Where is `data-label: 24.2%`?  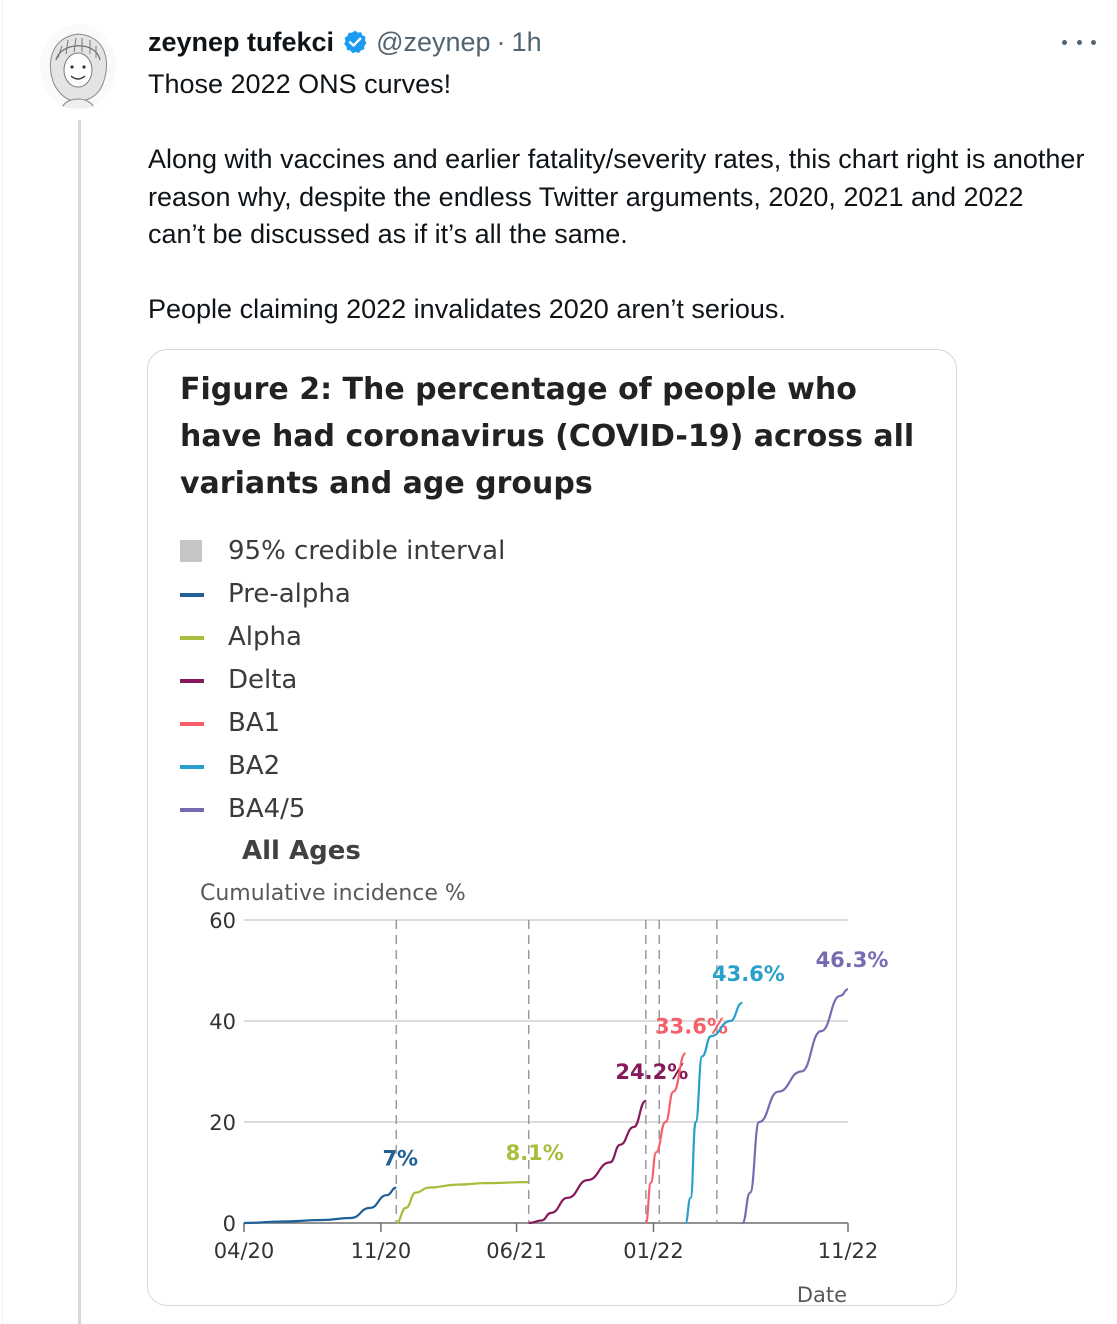
data-label: 24.2% is located at coordinates (651, 1072).